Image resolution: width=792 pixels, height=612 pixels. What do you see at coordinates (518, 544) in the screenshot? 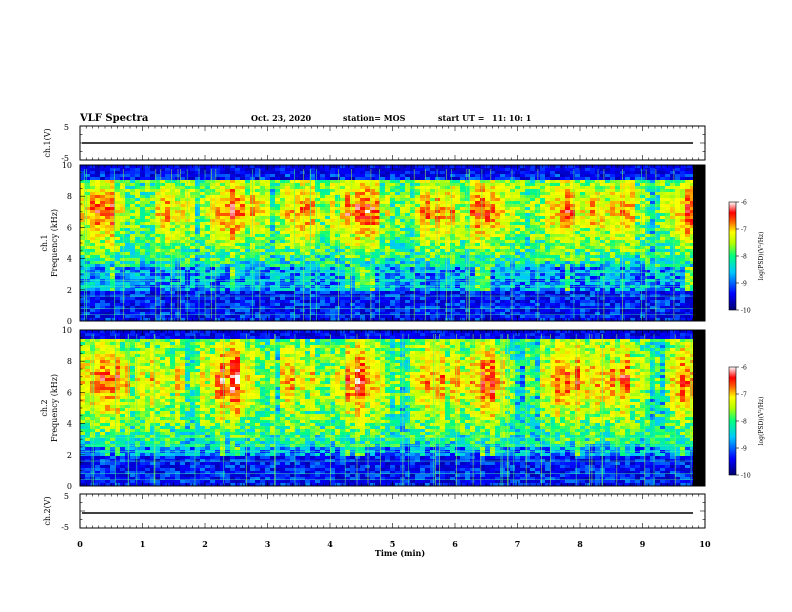
I see `x-tick-label: 7` at bounding box center [518, 544].